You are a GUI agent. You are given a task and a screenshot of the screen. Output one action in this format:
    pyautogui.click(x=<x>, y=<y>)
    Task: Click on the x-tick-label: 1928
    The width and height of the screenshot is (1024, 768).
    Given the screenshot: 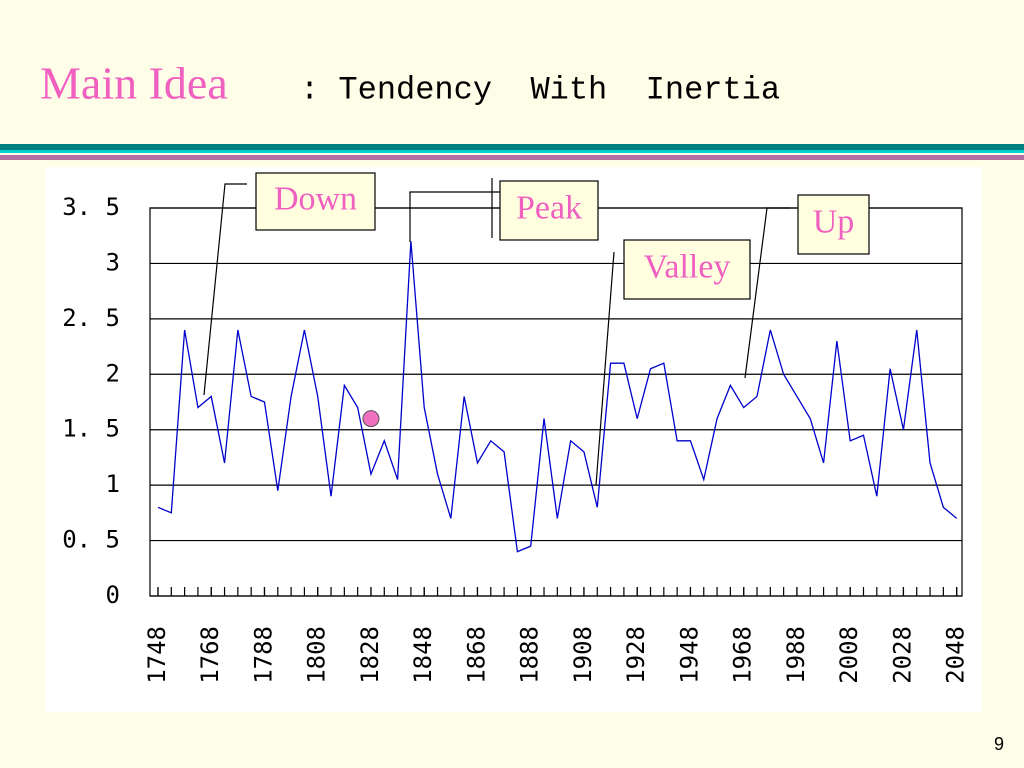 What is the action you would take?
    pyautogui.click(x=636, y=655)
    